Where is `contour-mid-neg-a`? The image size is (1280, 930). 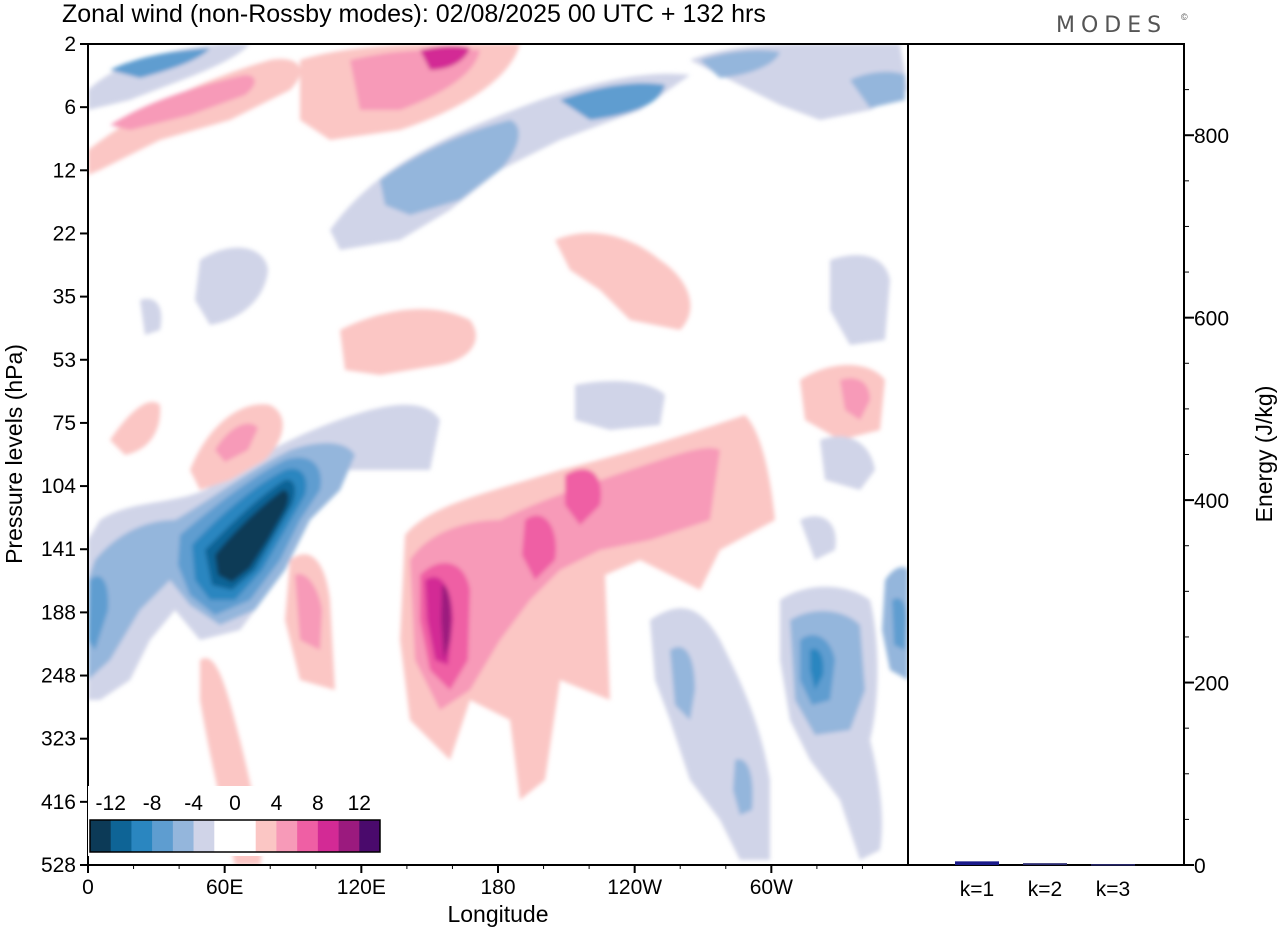 contour-mid-neg-a is located at coordinates (231, 286).